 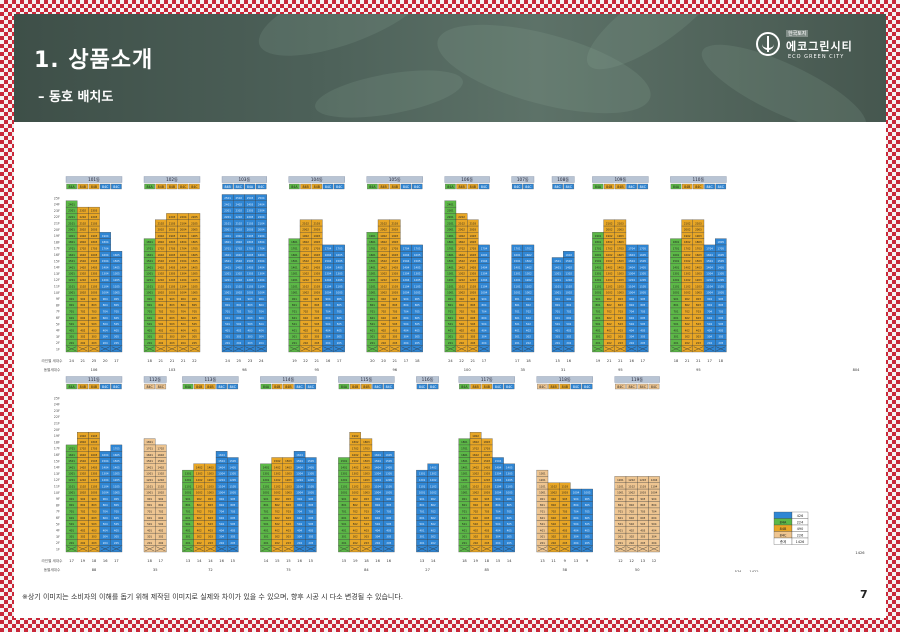 What do you see at coordinates (194, 242) in the screenshot?
I see `unit-number: 1805` at bounding box center [194, 242].